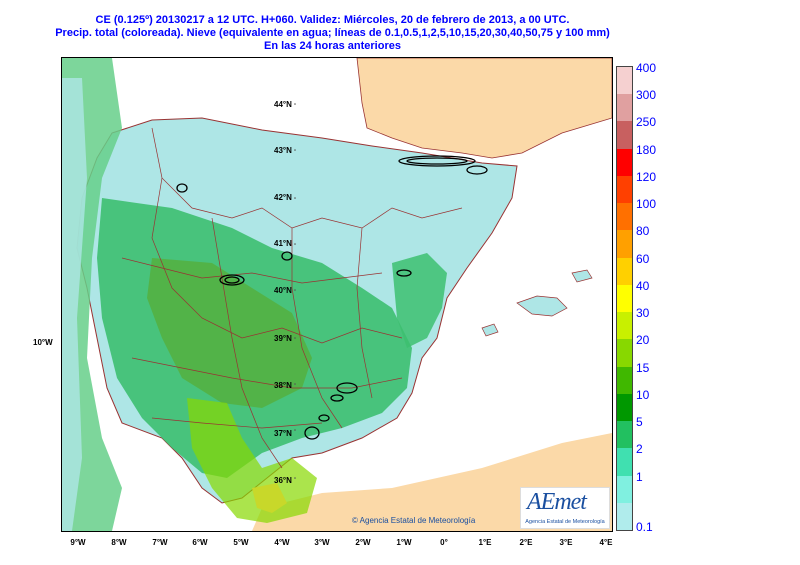 Image resolution: width=800 pixels, height=565 pixels. I want to click on lat-label-41: 41°N, so click(283, 243).